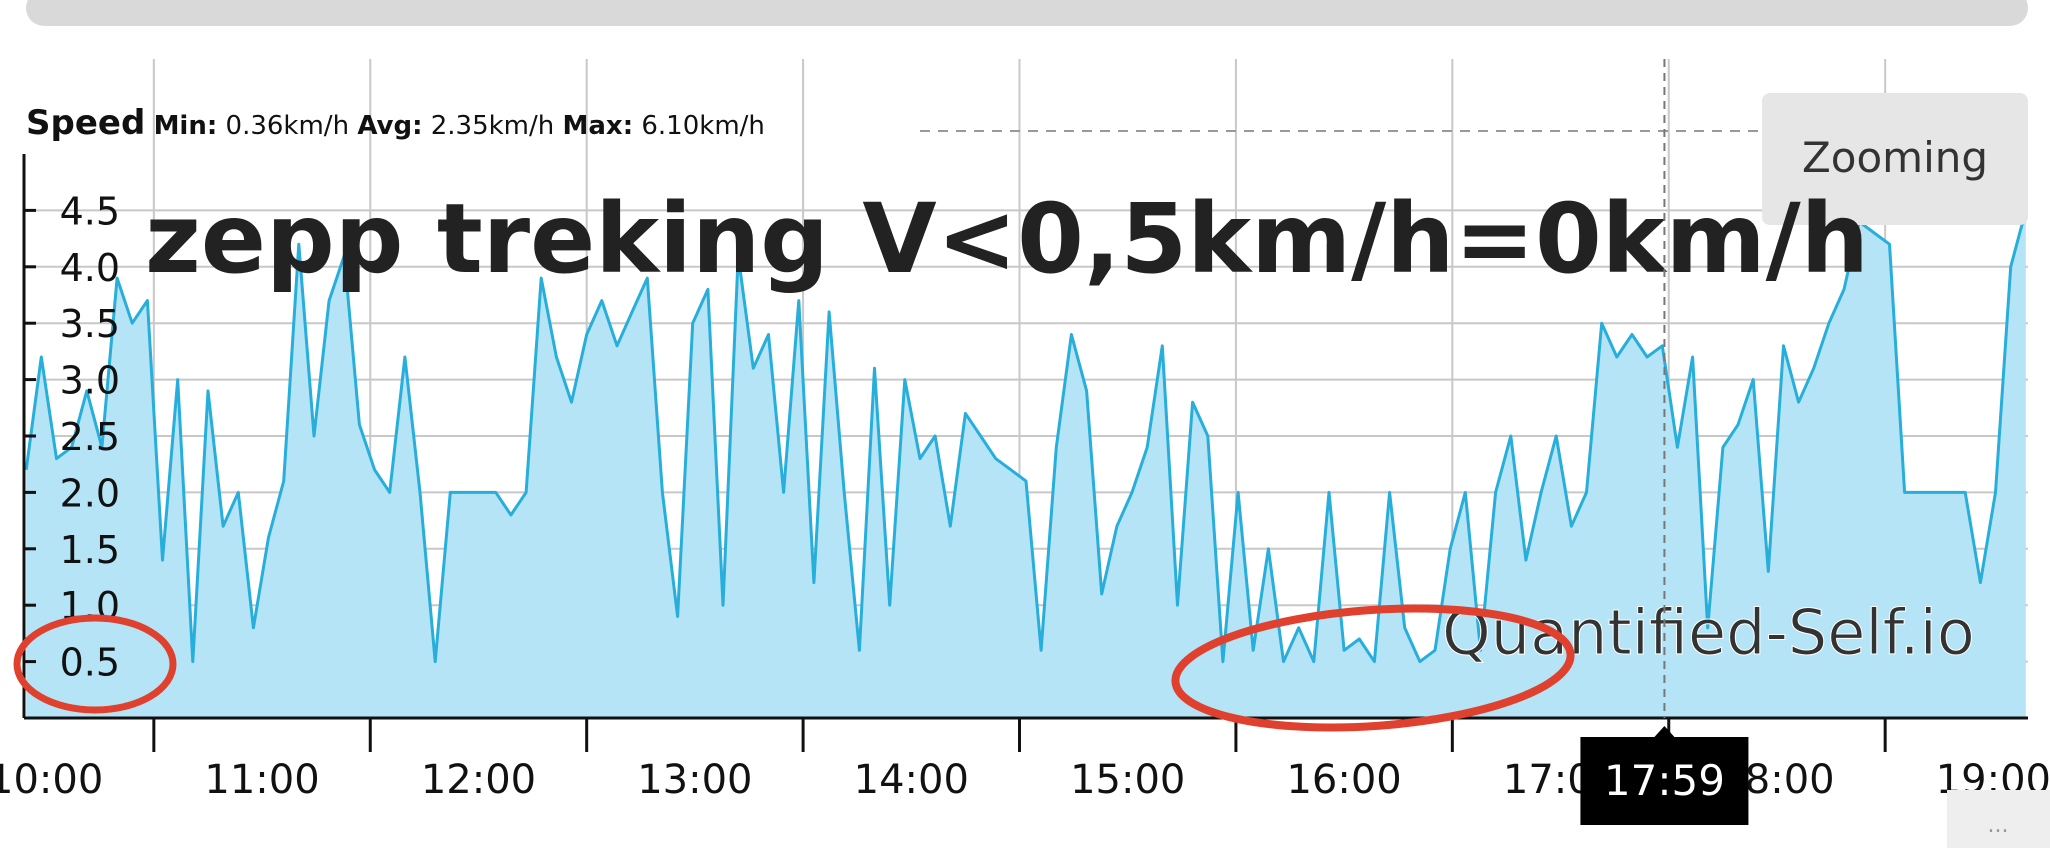 Image resolution: width=2050 pixels, height=848 pixels. Describe the element at coordinates (1007, 239) in the screenshot. I see `annotation: zepp treking V<0,5km/h=0km/h` at that location.